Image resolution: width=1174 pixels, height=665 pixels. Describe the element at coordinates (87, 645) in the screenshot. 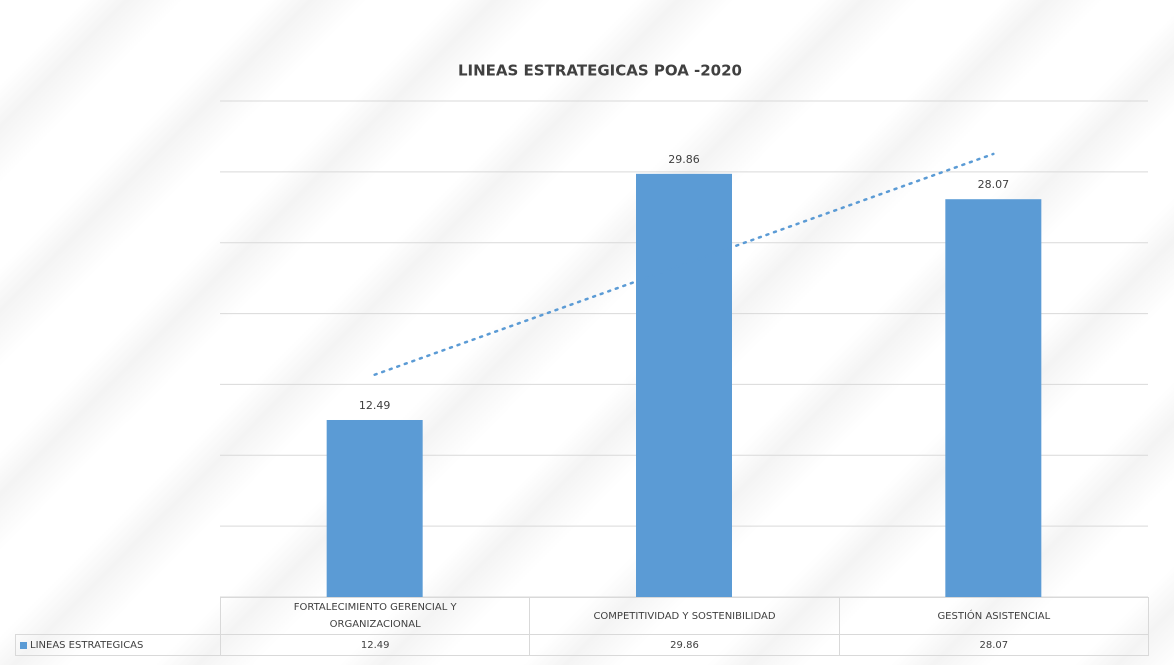

I see `legend-label: LINEAS ESTRATEGICAS` at that location.